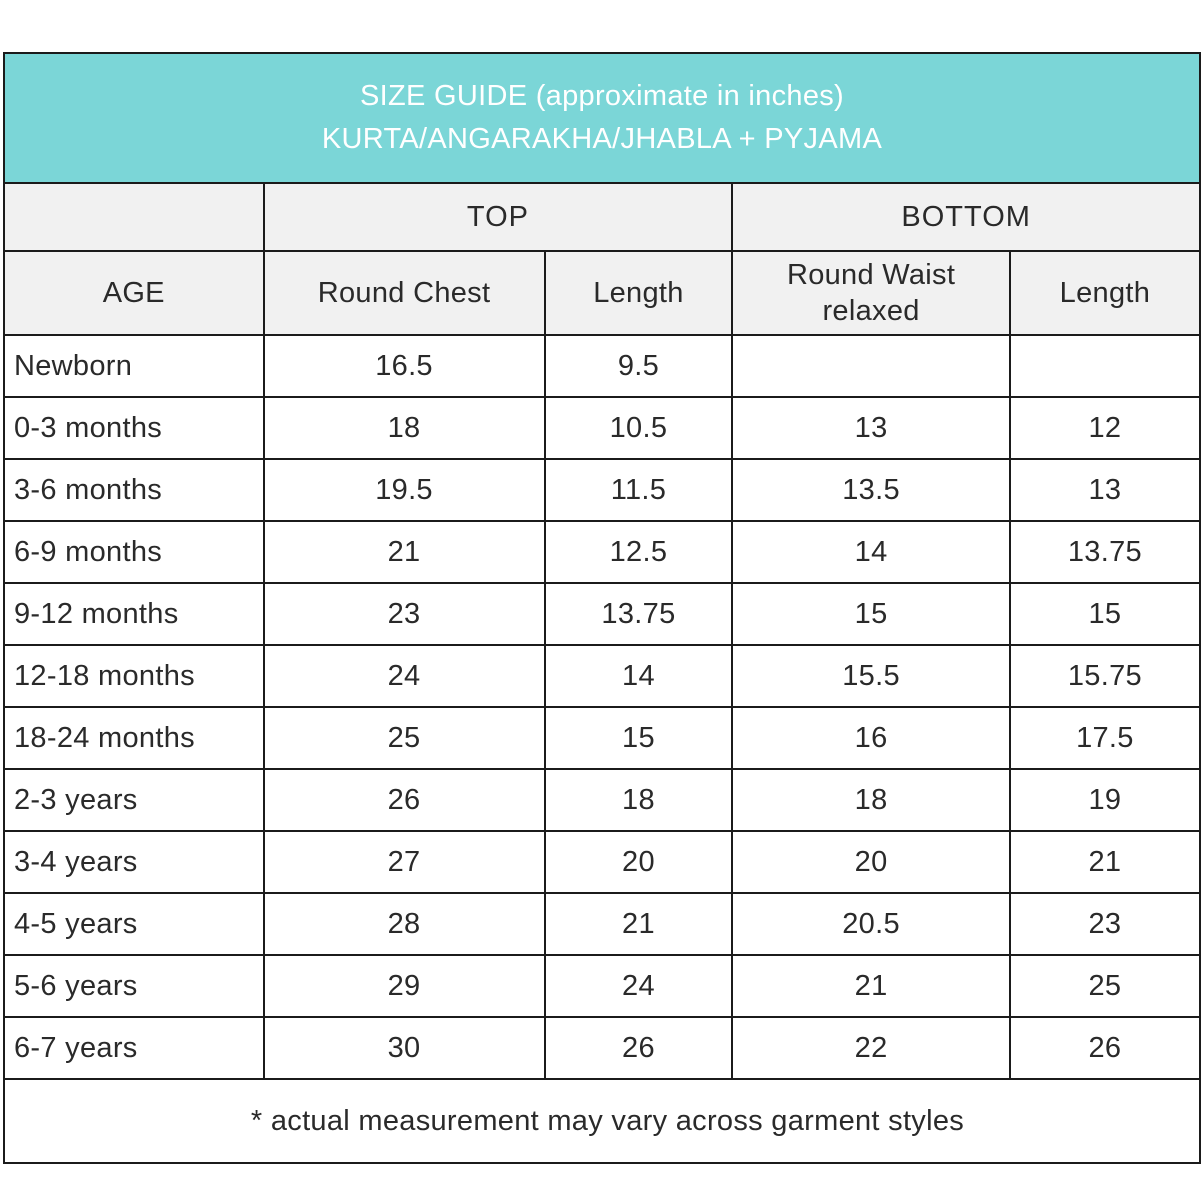  Describe the element at coordinates (871, 614) in the screenshot. I see `round-waist-cell: 15` at that location.